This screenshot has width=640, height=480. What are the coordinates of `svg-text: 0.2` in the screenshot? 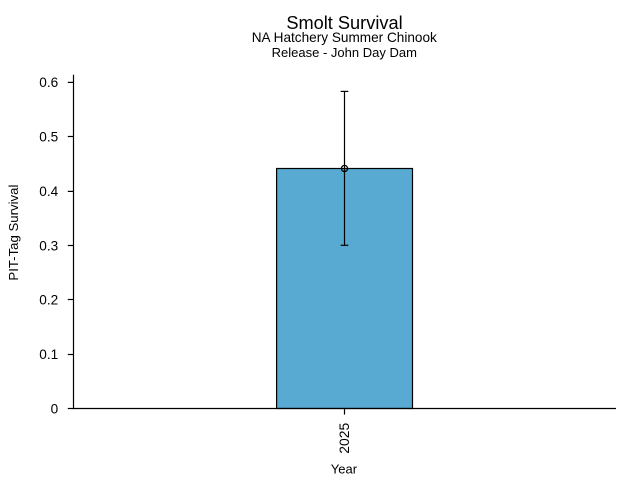 It's located at (48, 300).